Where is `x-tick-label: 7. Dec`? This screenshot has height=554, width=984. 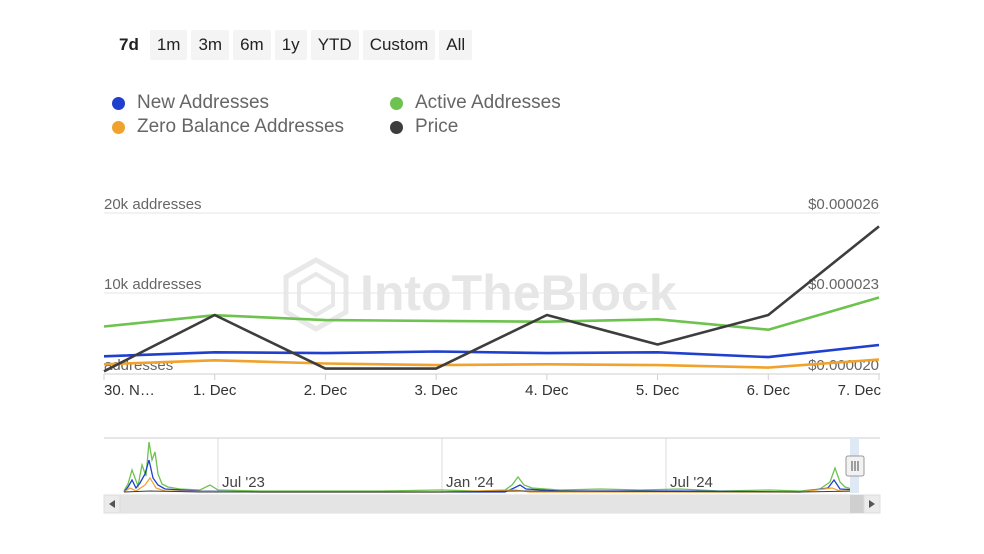
x-tick-label: 7. Dec is located at coordinates (860, 390).